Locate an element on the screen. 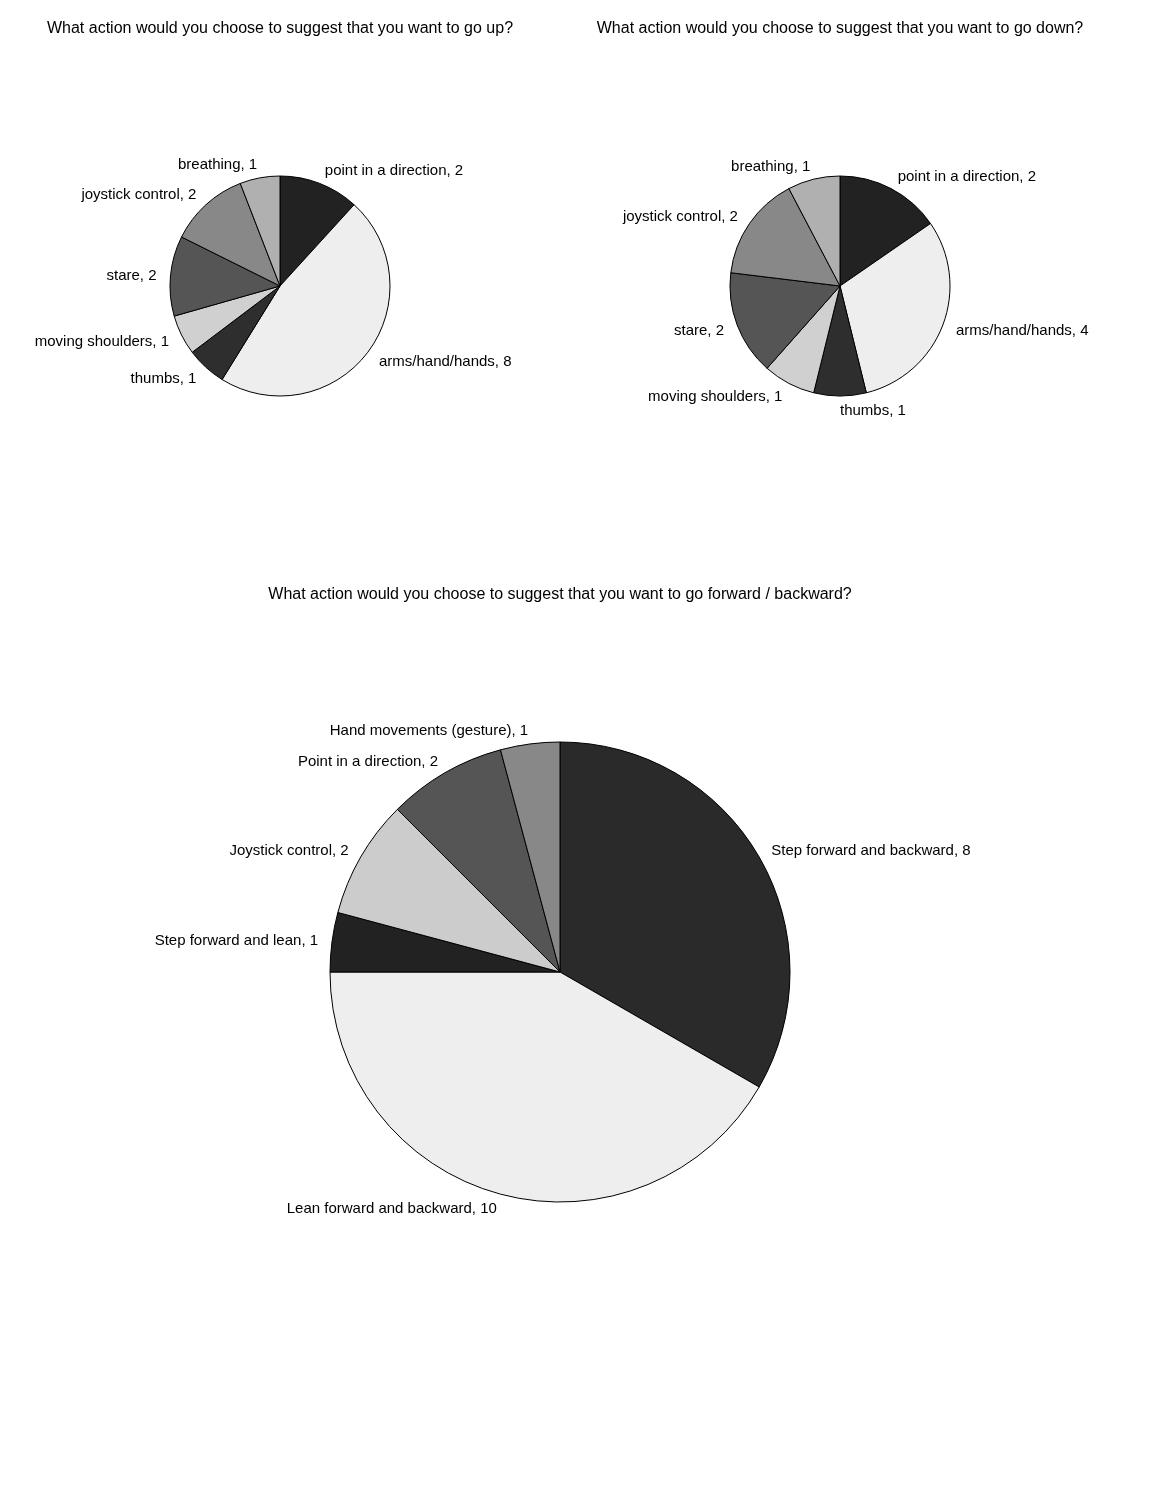  slice-label: arms/hand/hands, 4 is located at coordinates (1022, 329).